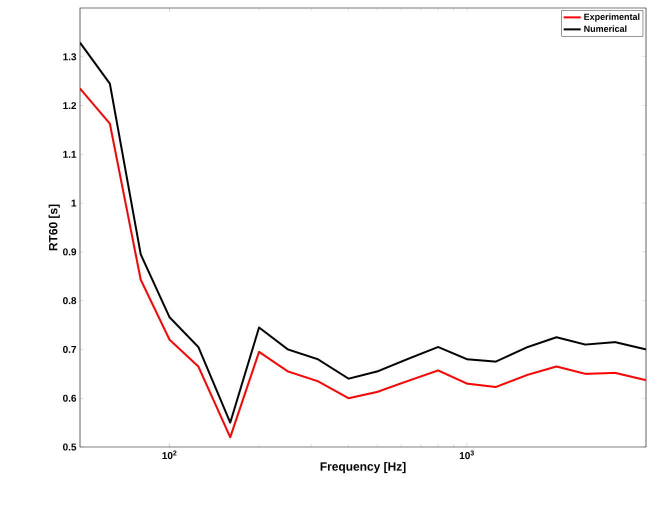  What do you see at coordinates (69, 154) in the screenshot?
I see `y-tick-label: 1.1` at bounding box center [69, 154].